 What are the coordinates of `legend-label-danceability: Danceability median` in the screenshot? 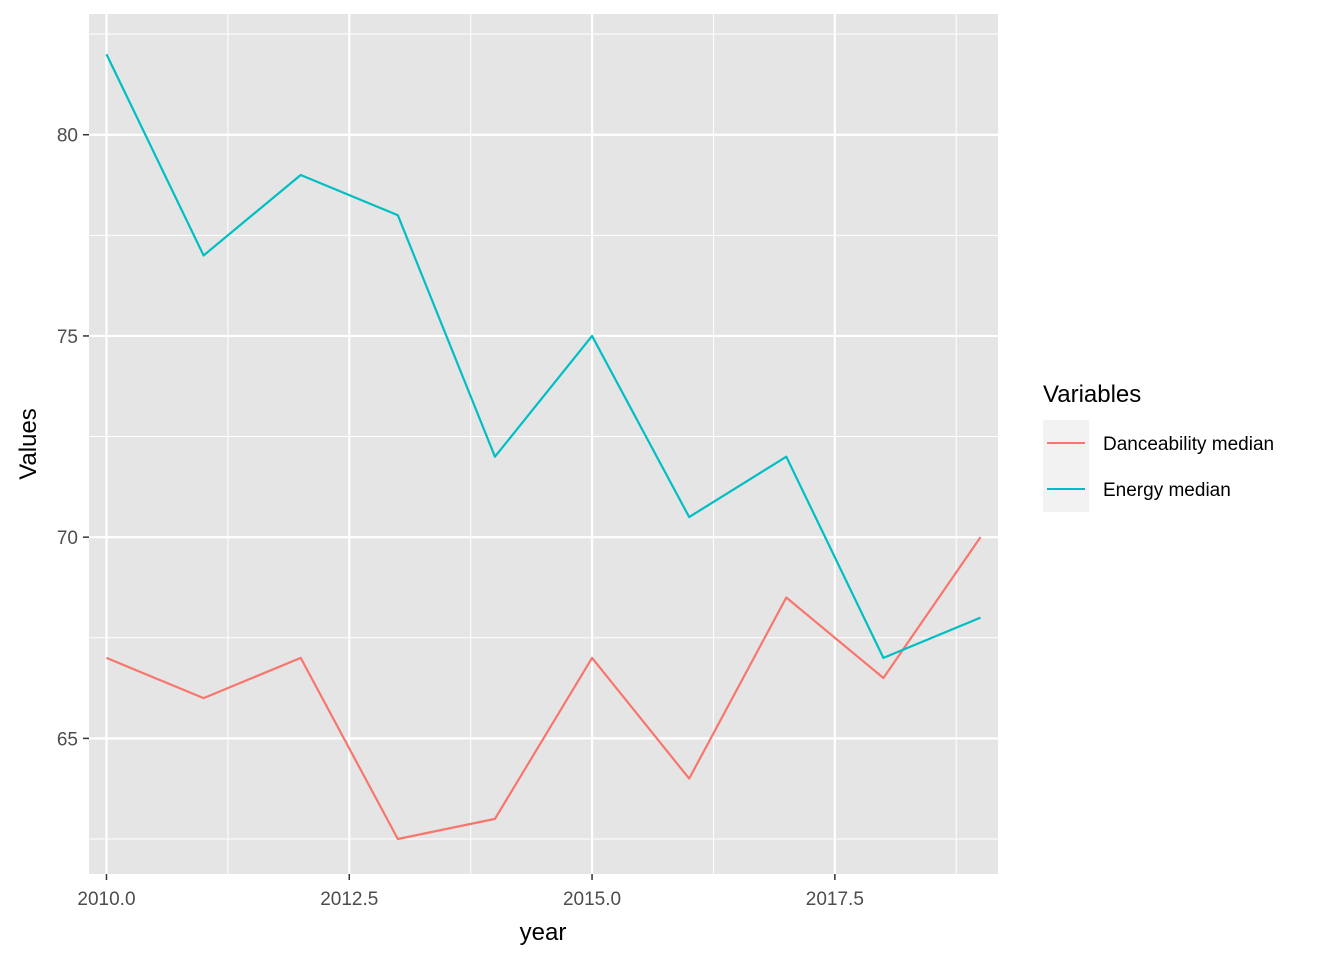 It's located at (1188, 444).